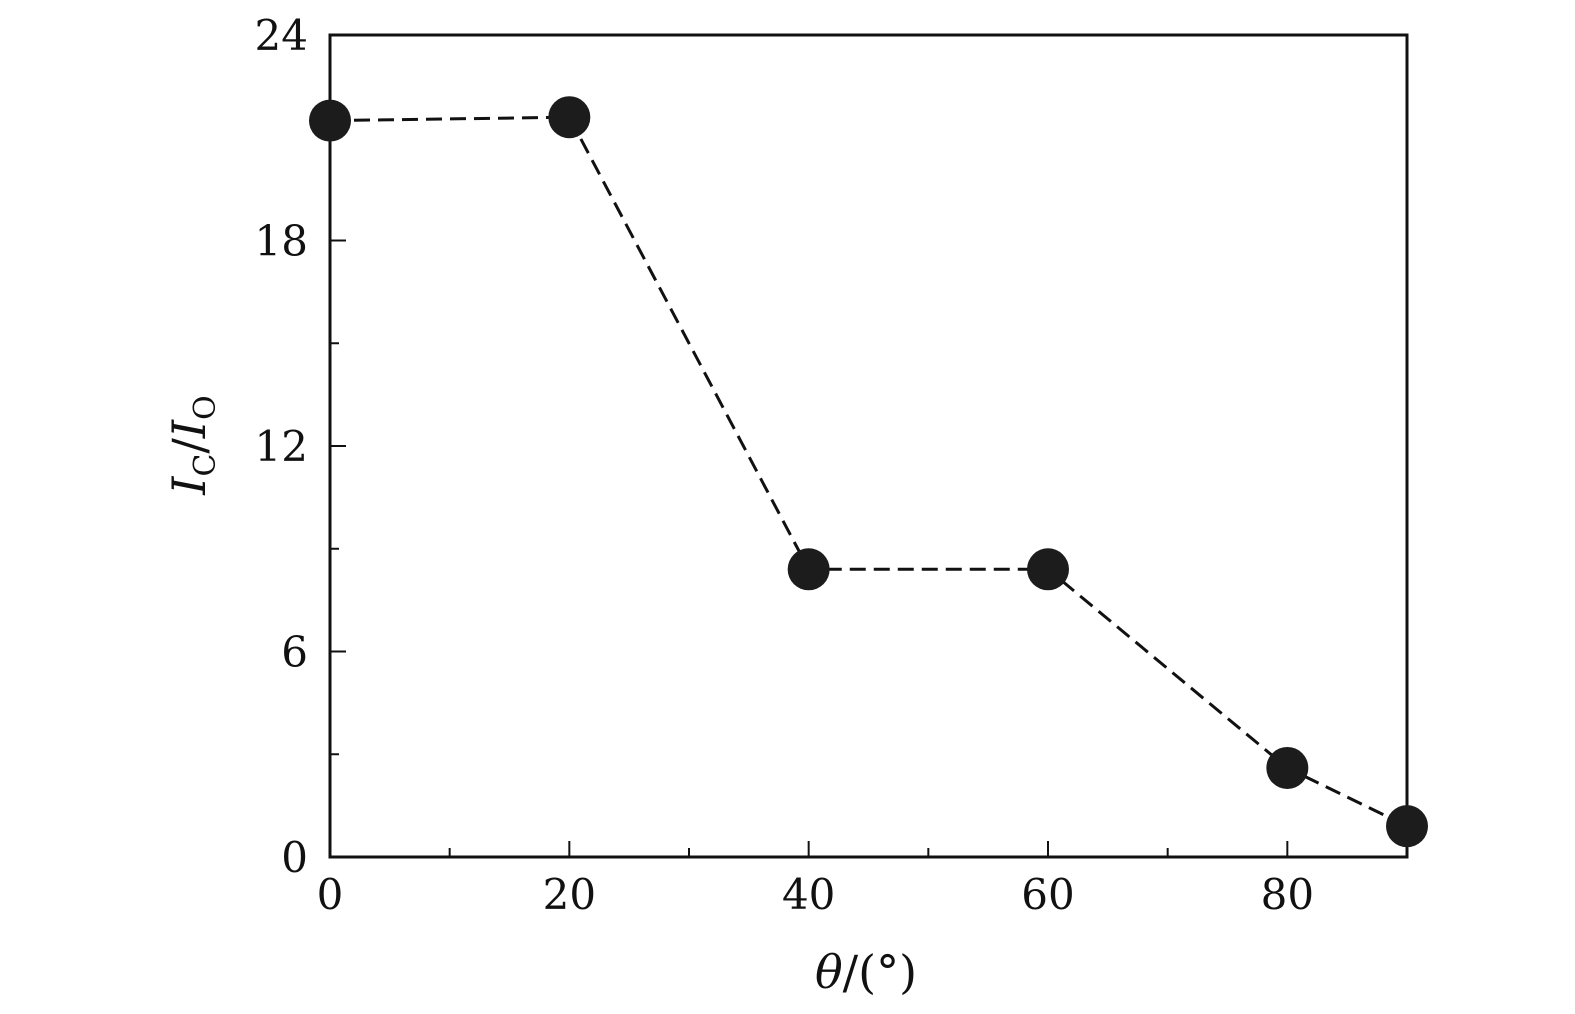  Describe the element at coordinates (205, 407) in the screenshot. I see `y-label-s2: O` at that location.